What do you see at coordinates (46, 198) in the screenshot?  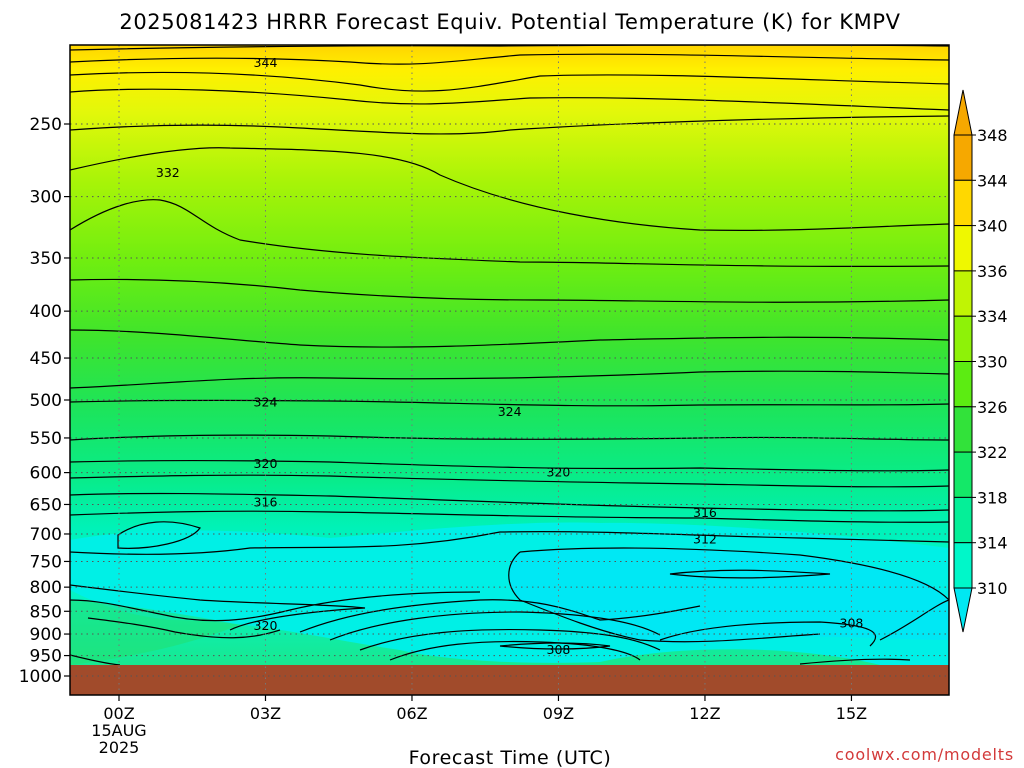 I see `y-tick-label: 300` at bounding box center [46, 198].